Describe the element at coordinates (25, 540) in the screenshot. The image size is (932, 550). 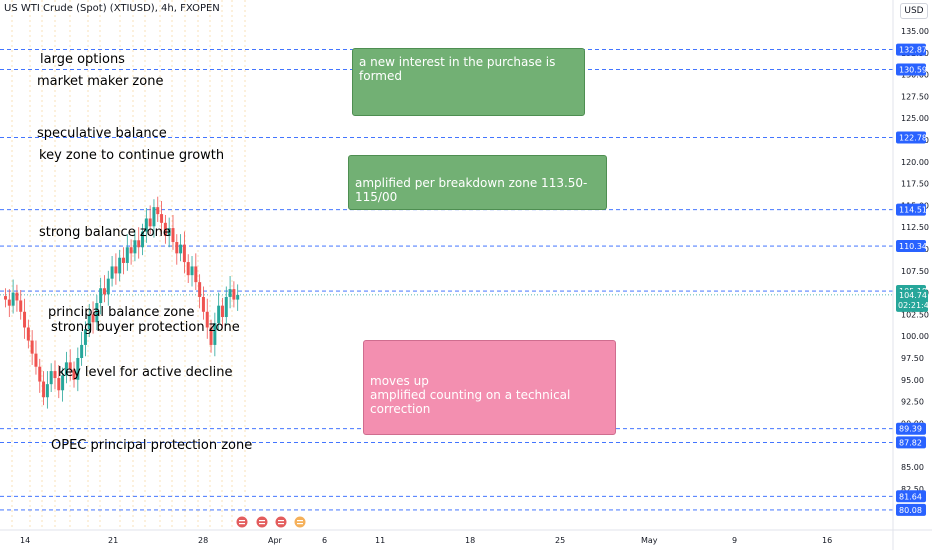
I see `time-tick-label: 14` at that location.